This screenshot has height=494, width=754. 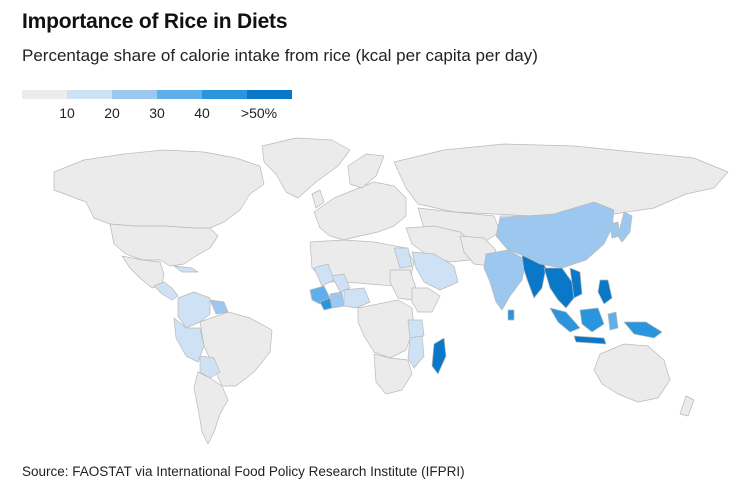 What do you see at coordinates (337, 300) in the screenshot?
I see `country-ivory-coast` at bounding box center [337, 300].